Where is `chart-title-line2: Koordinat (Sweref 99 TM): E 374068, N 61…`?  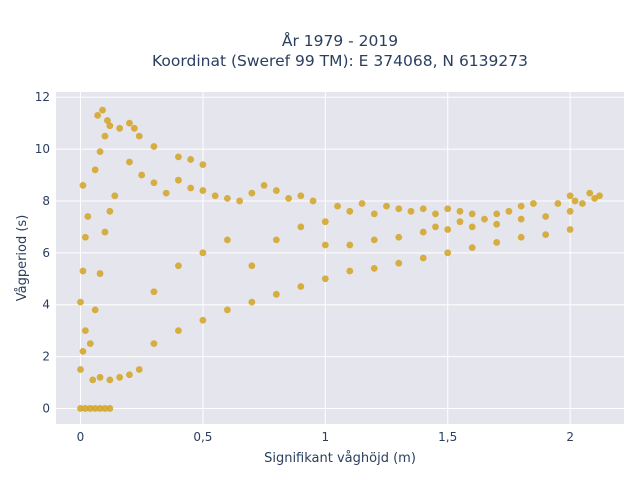 chart-title-line2: Koordinat (Sweref 99 TM): E 374068, N 61… is located at coordinates (340, 61).